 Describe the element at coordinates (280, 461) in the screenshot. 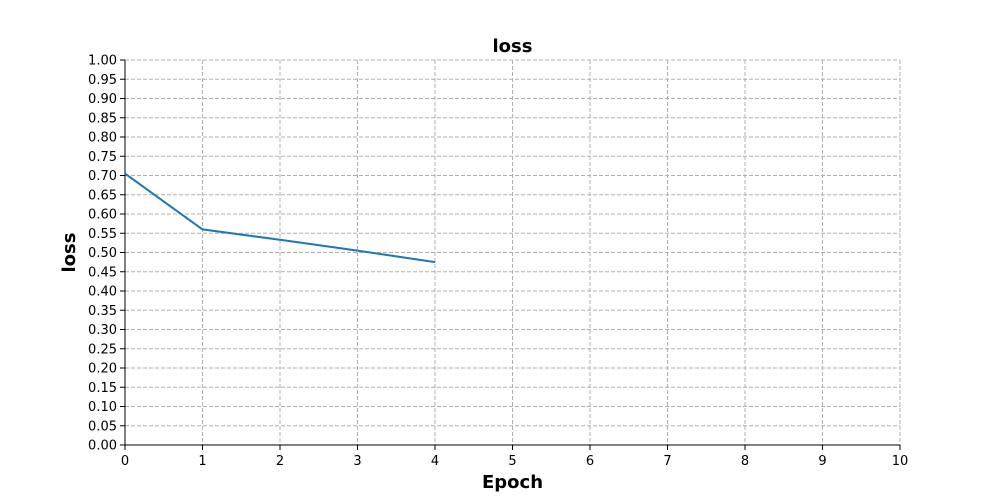

I see `x-tick-label: 2` at that location.